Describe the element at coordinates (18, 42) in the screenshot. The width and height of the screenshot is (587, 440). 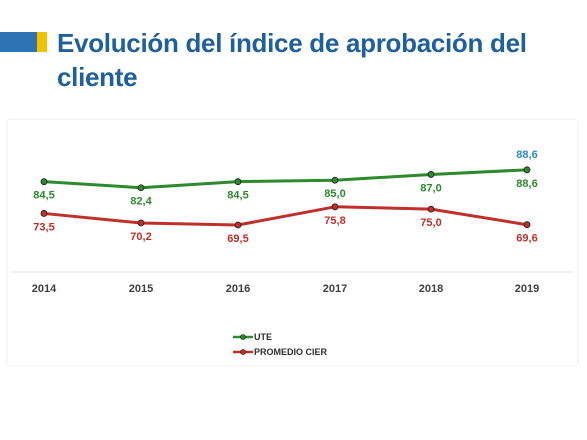
I see `title-accent-blue` at that location.